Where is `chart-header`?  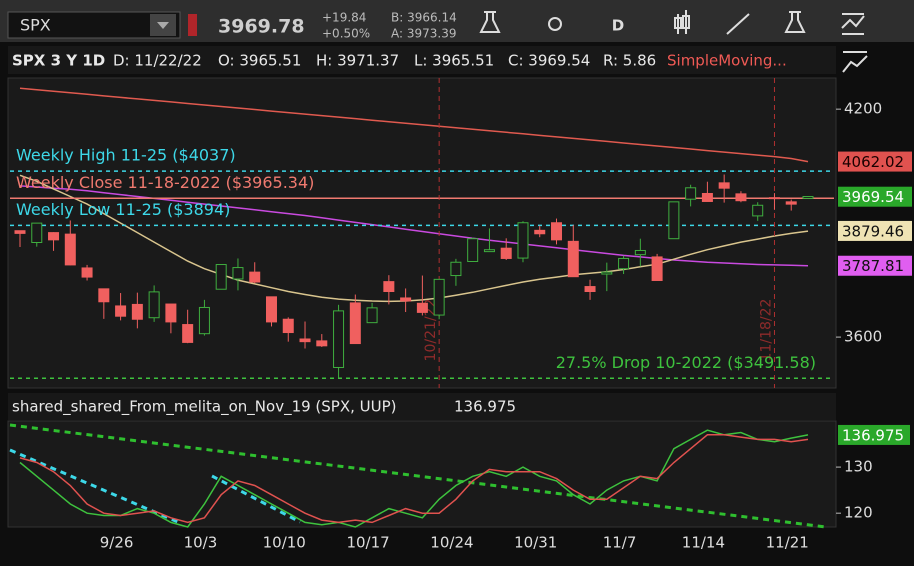
chart-header is located at coordinates (422, 60).